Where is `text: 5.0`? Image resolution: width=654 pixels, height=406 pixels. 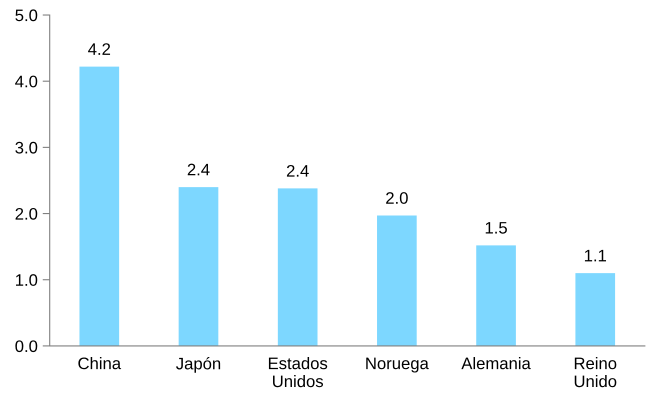
text: 5.0 is located at coordinates (26, 15).